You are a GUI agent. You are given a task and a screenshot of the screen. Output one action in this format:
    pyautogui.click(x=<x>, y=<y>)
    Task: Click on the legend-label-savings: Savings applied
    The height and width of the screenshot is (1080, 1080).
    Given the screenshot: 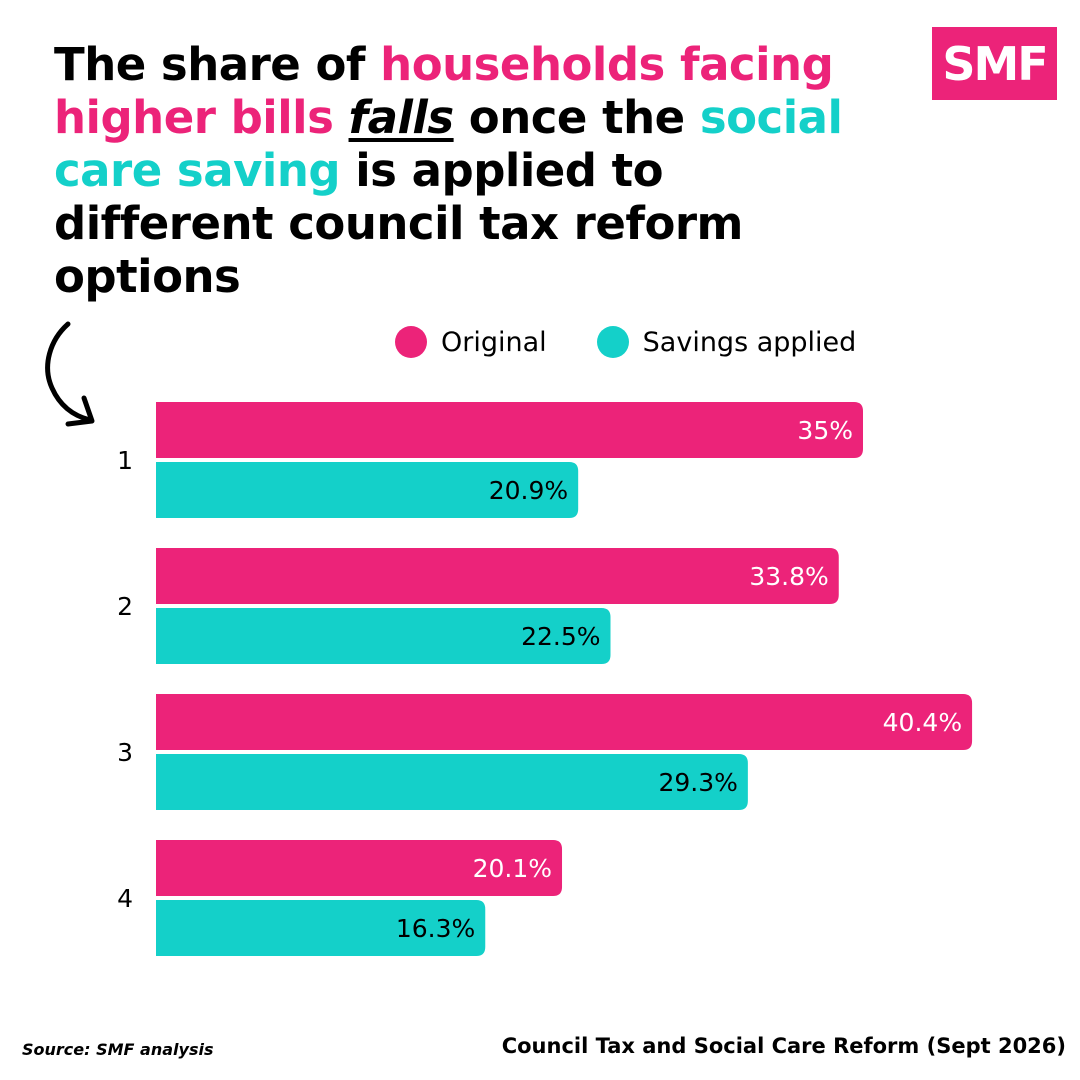 What is the action you would take?
    pyautogui.click(x=749, y=342)
    